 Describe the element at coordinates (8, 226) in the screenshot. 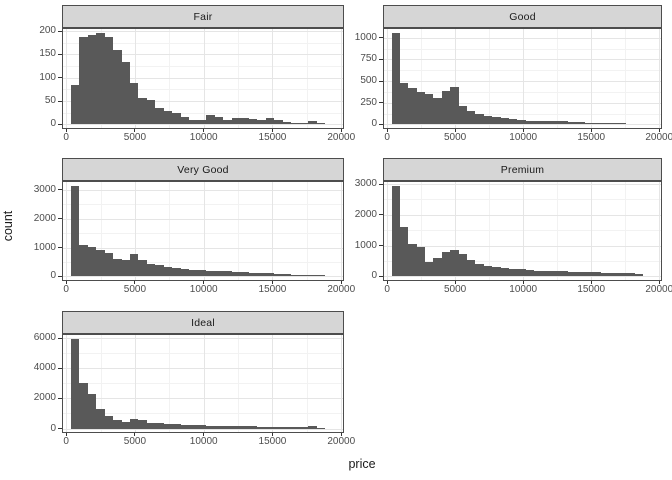

I see `y-axis-title: count` at that location.